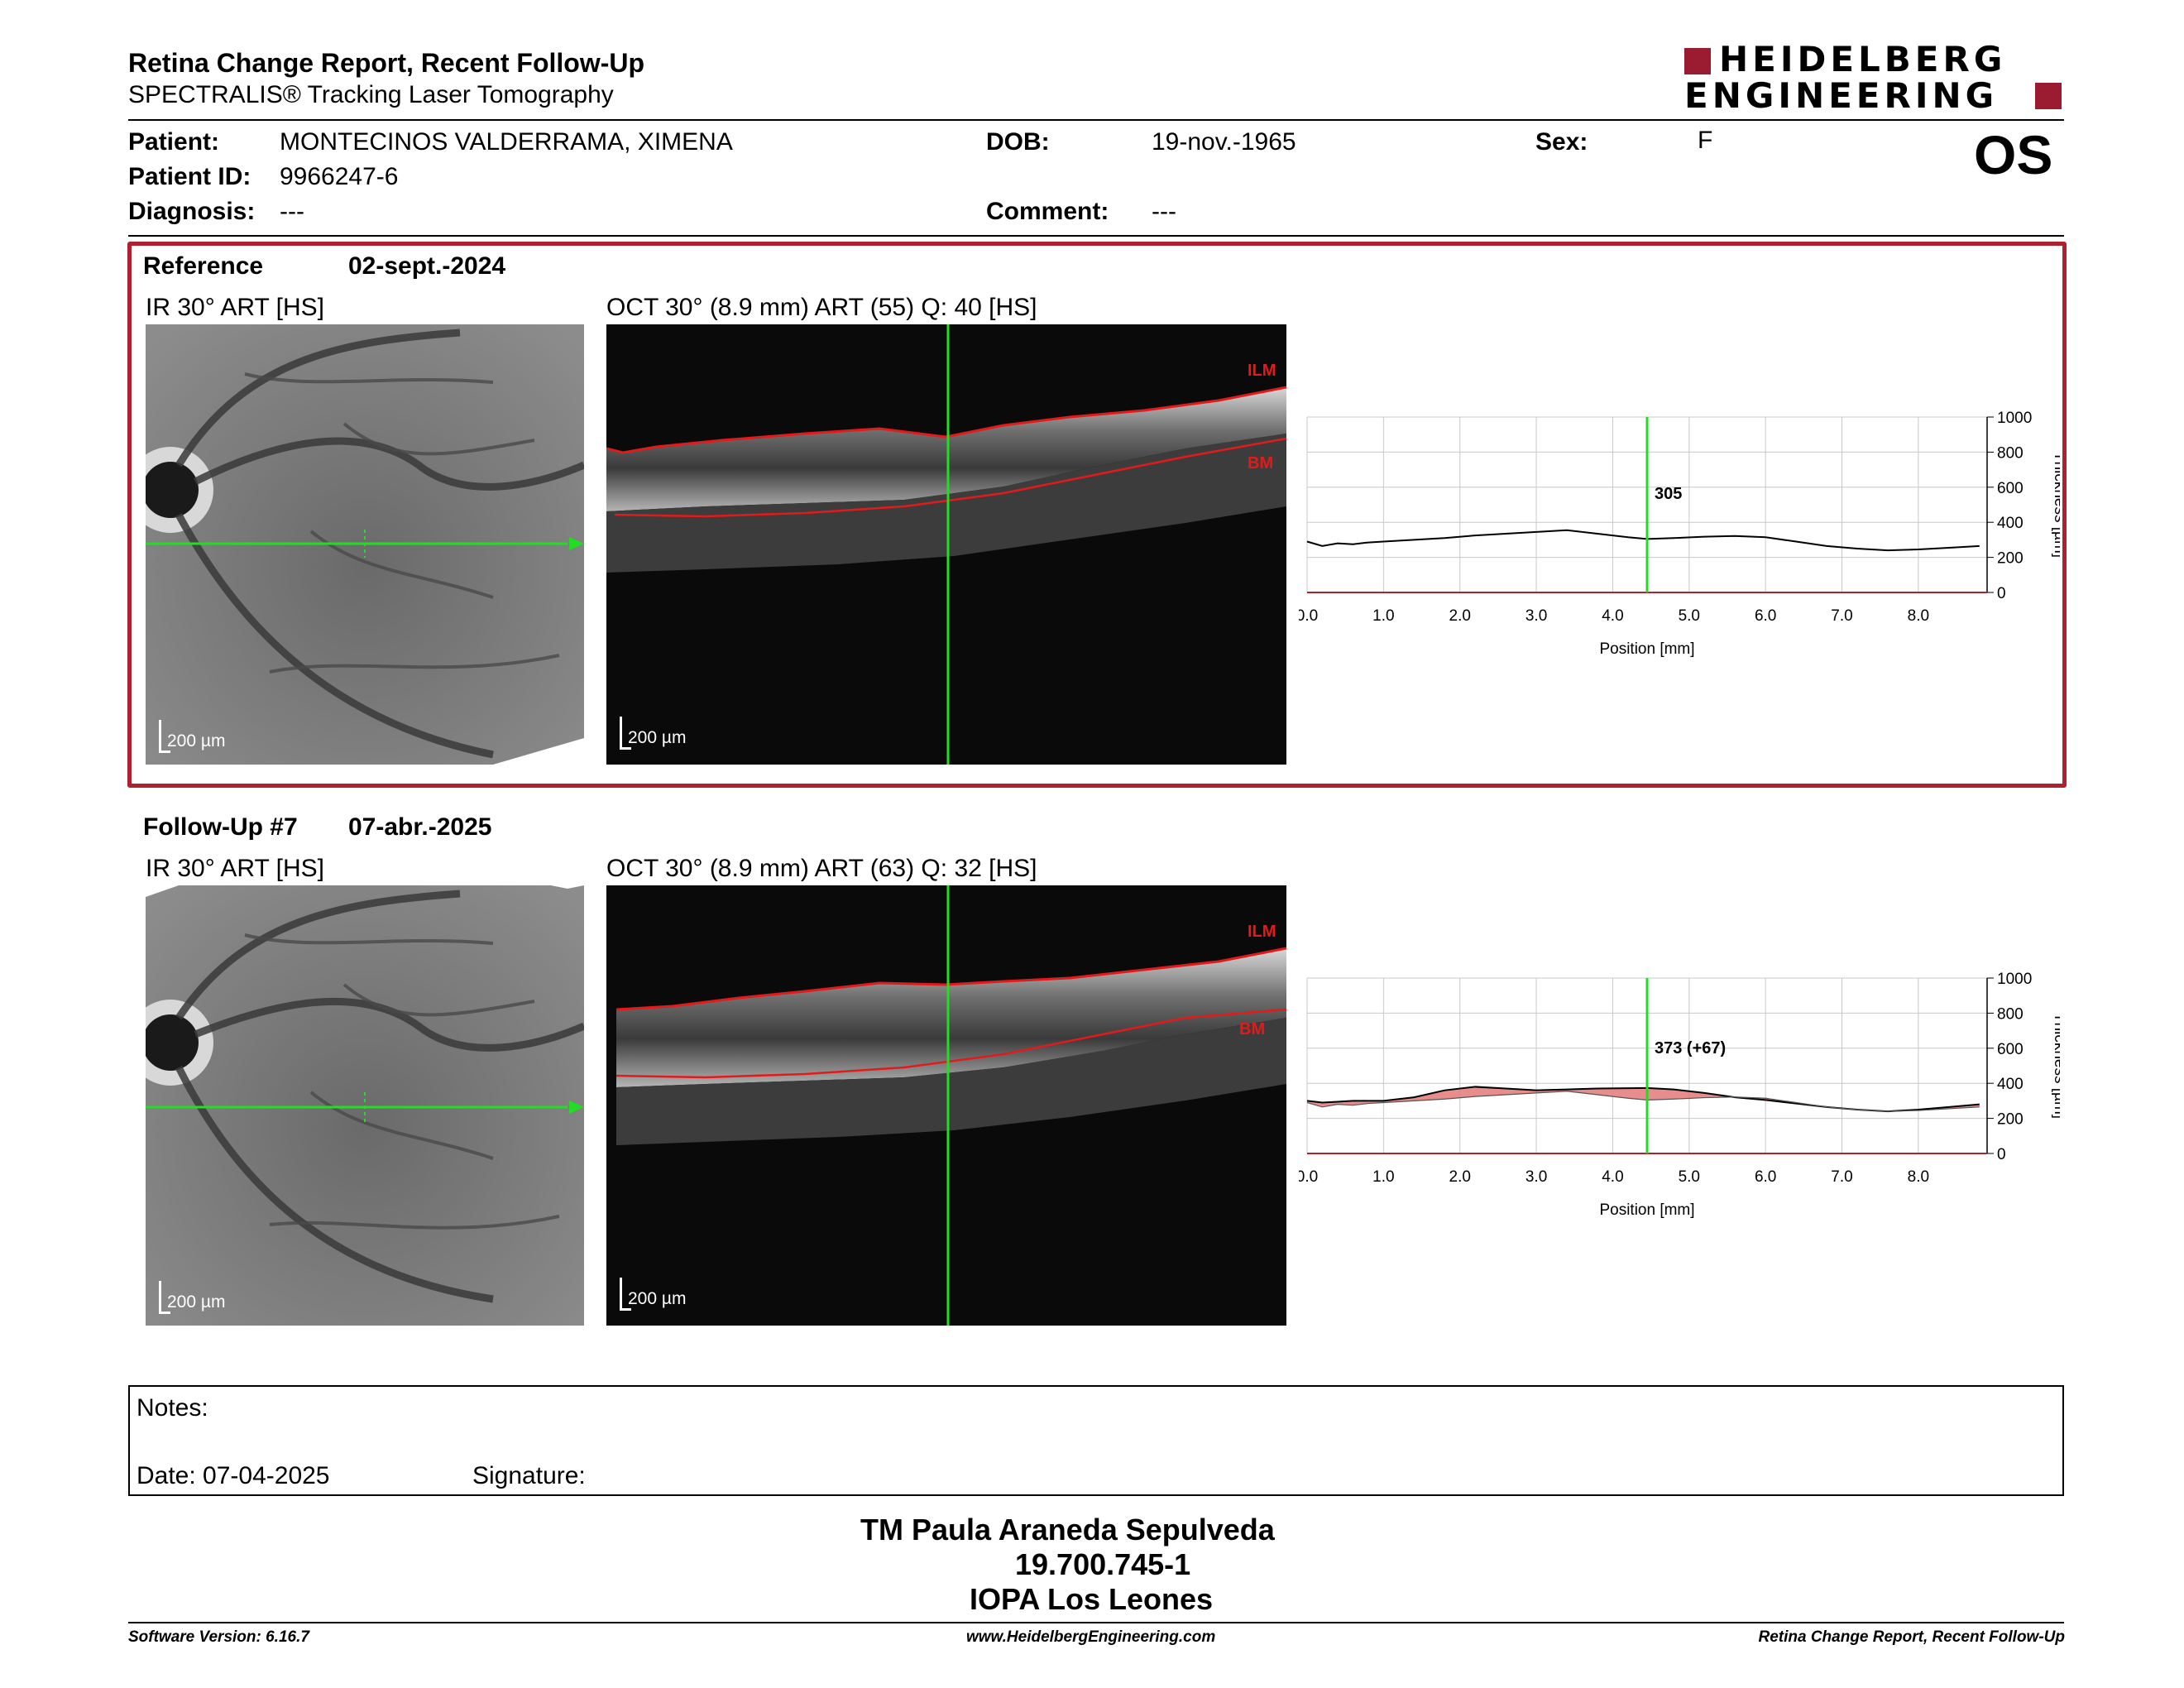 This screenshot has height=1688, width=2184. Describe the element at coordinates (371, 94) in the screenshot. I see `report-subtitle: SPECTRALIS® Tracking Laser Tomography` at that location.